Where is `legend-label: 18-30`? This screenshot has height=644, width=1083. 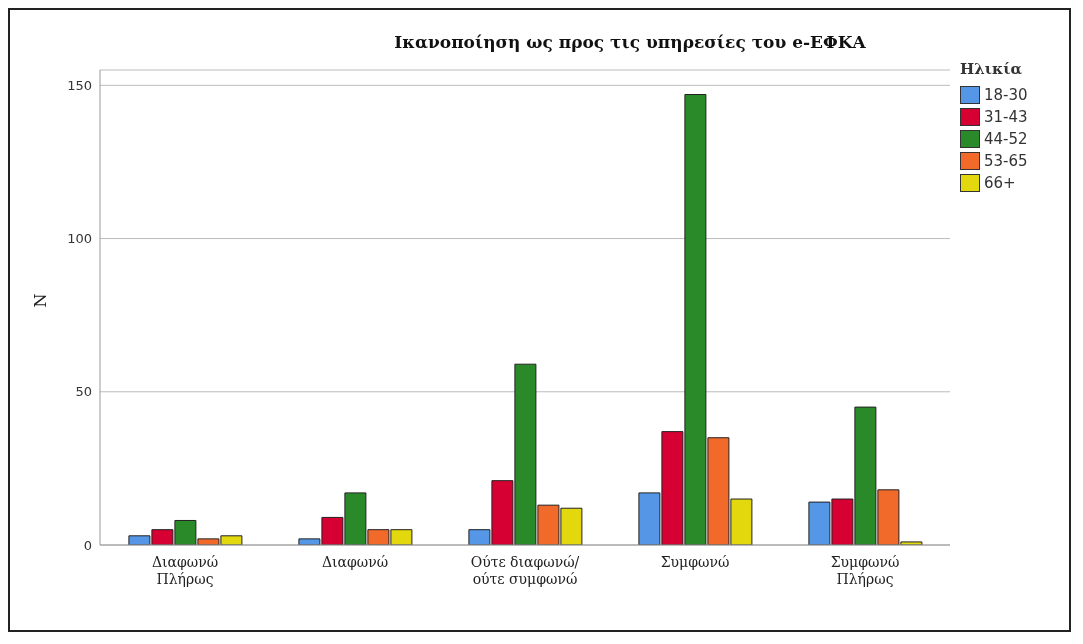
legend-label: 18-30 is located at coordinates (1006, 95).